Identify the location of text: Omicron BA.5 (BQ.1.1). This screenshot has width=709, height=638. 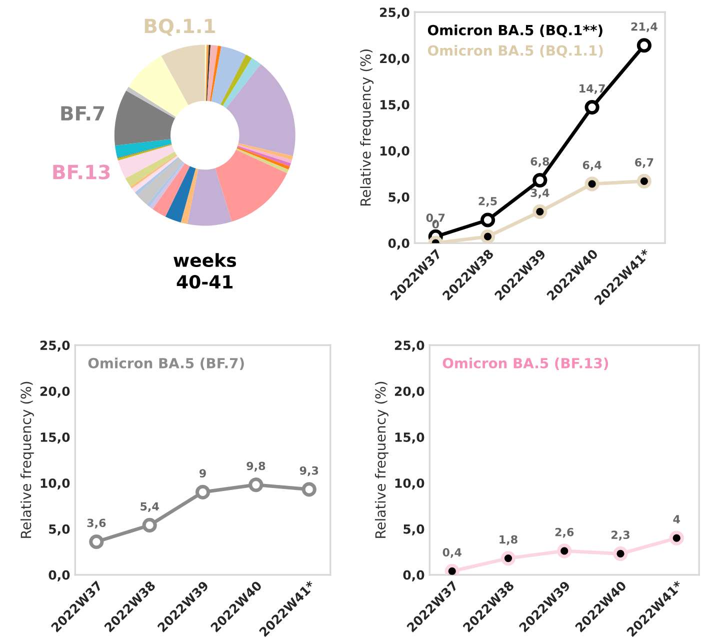
(515, 51).